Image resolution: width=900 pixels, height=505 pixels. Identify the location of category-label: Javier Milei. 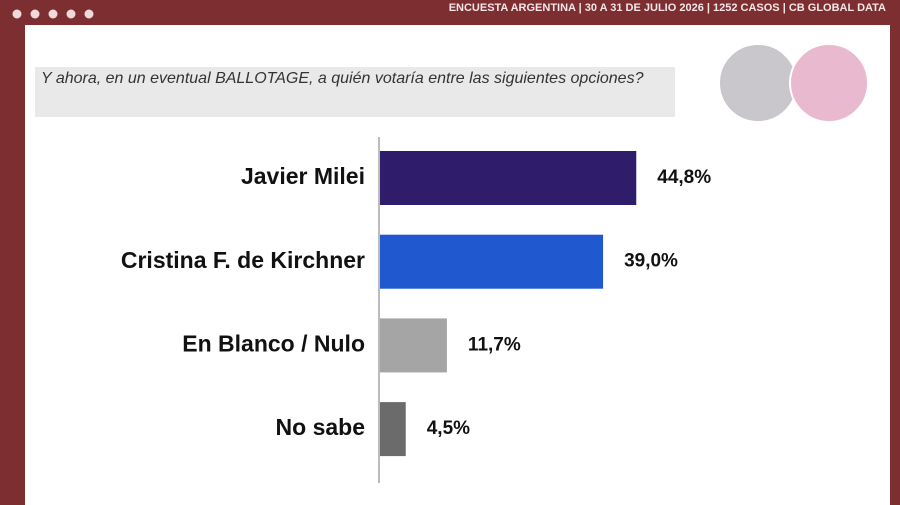
(303, 176).